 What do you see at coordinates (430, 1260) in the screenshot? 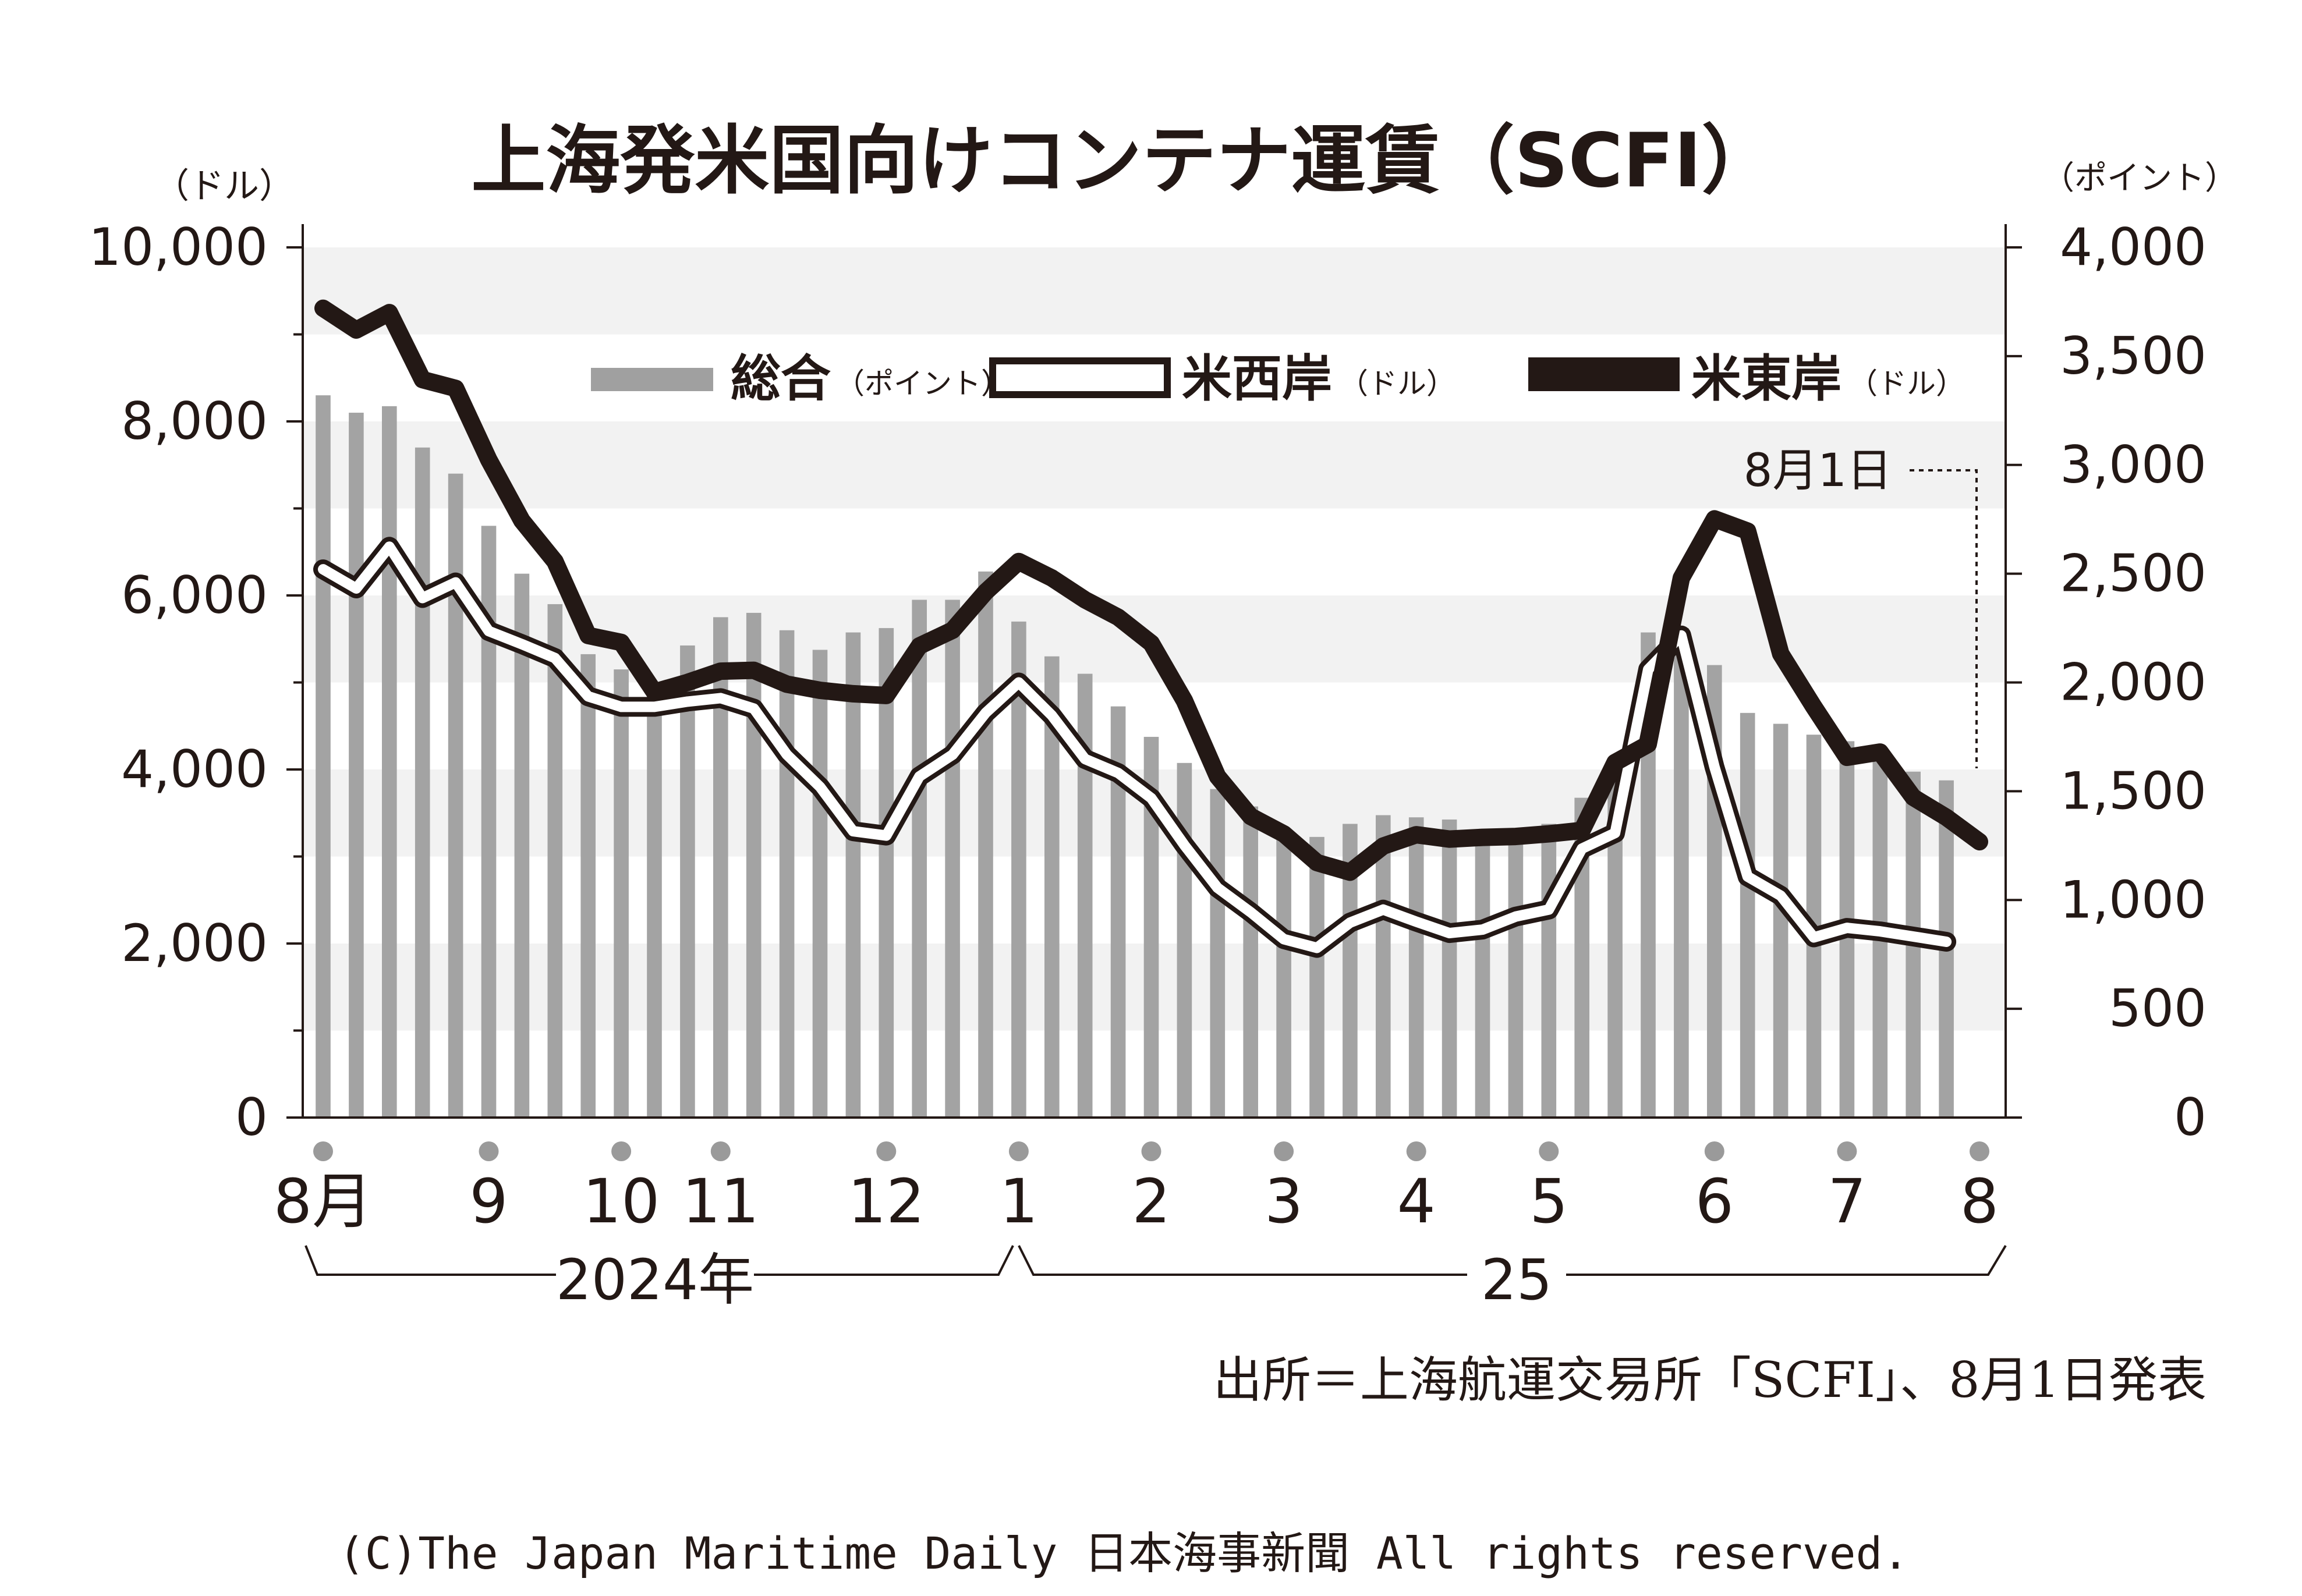
I see `year-bracket-2024` at bounding box center [430, 1260].